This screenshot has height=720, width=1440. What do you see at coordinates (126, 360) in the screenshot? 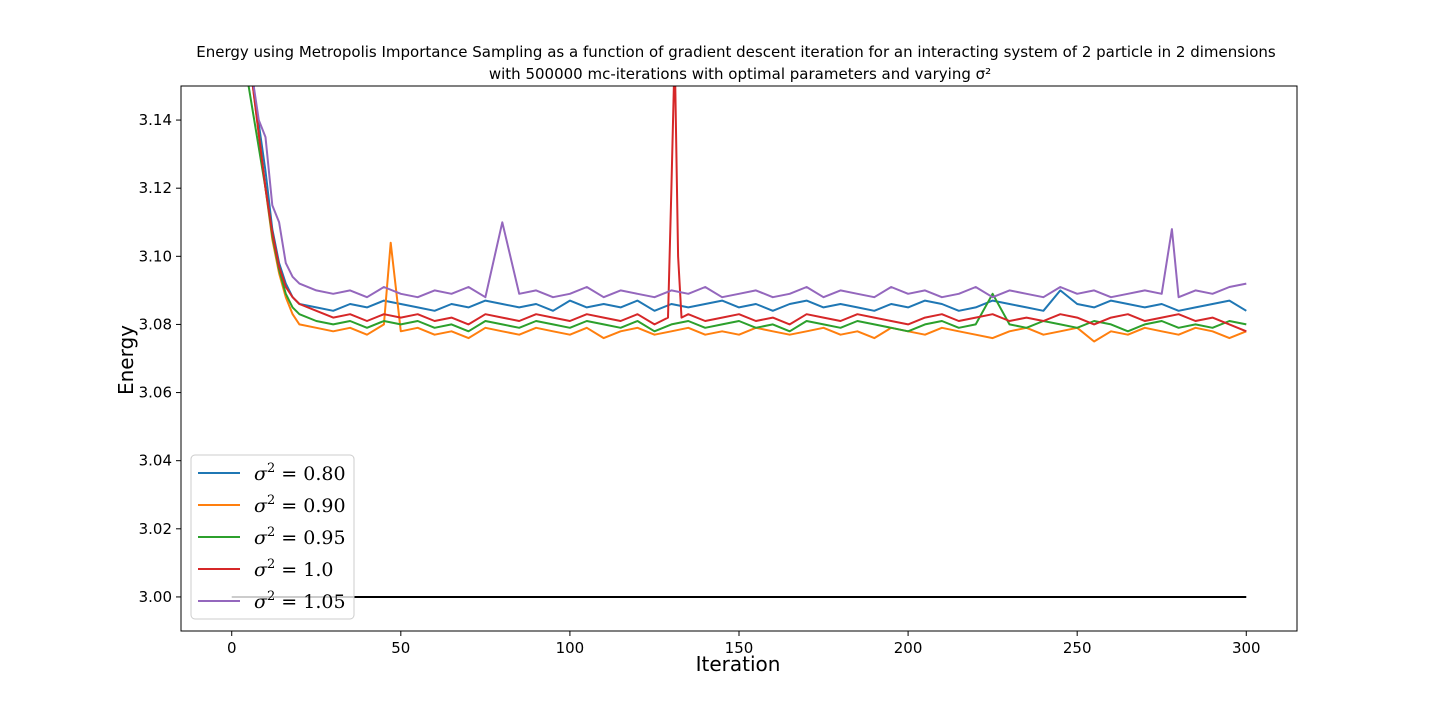
I see `y-axis-label: Energy` at bounding box center [126, 360].